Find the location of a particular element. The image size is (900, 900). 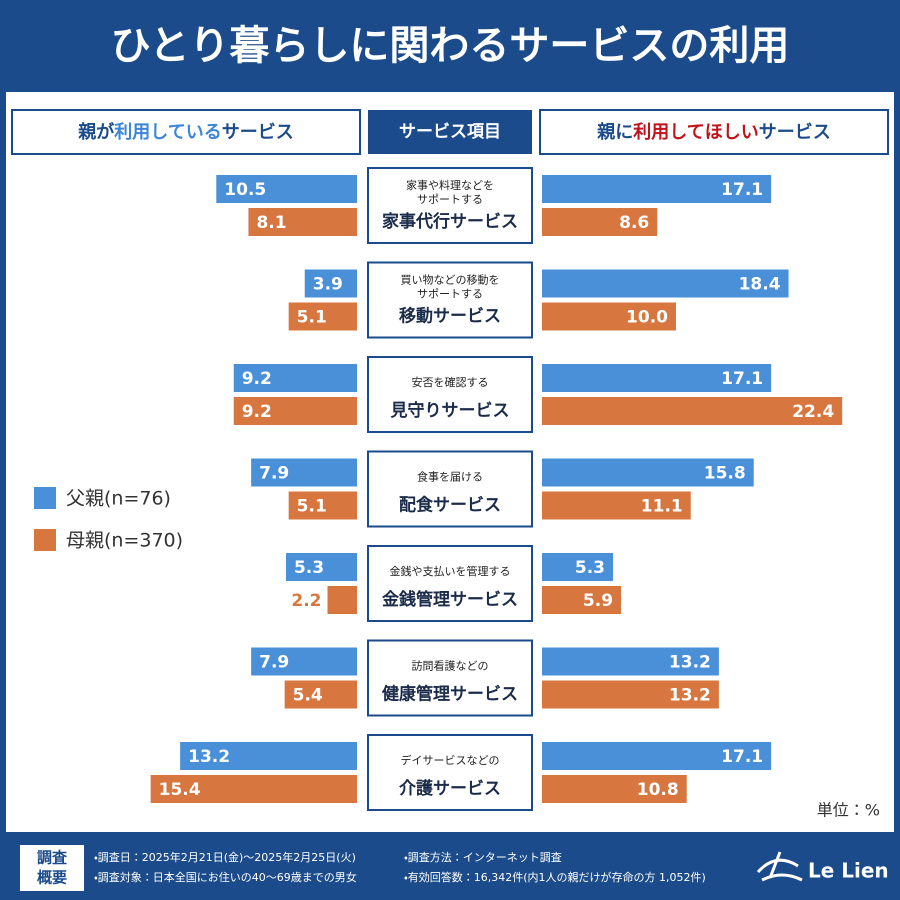

category-description: 食事を届ける is located at coordinates (450, 477).